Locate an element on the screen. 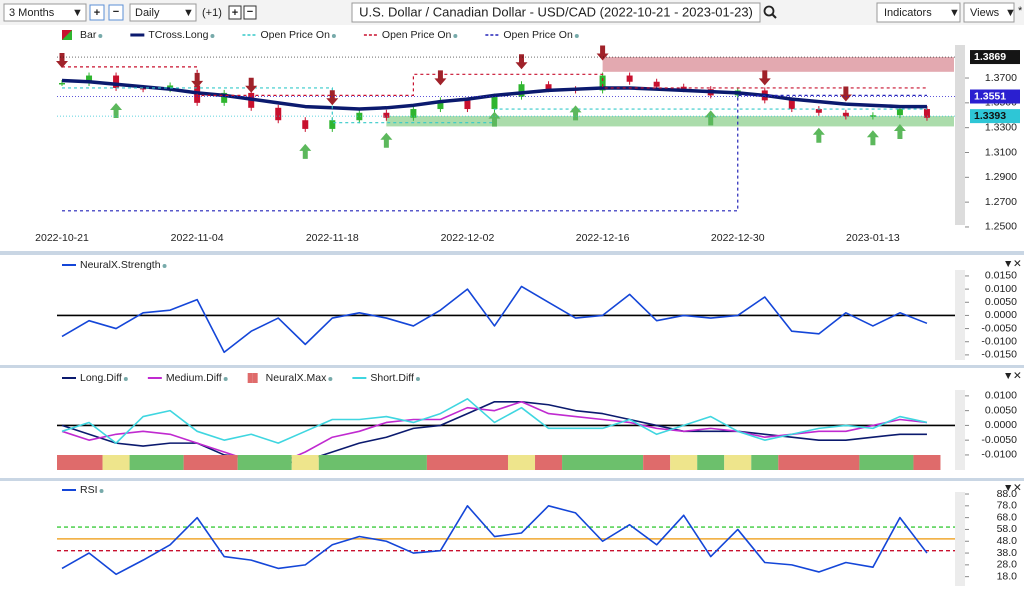 The width and height of the screenshot is (1024, 590). x-tick-label: 2022-11-04 is located at coordinates (197, 238).